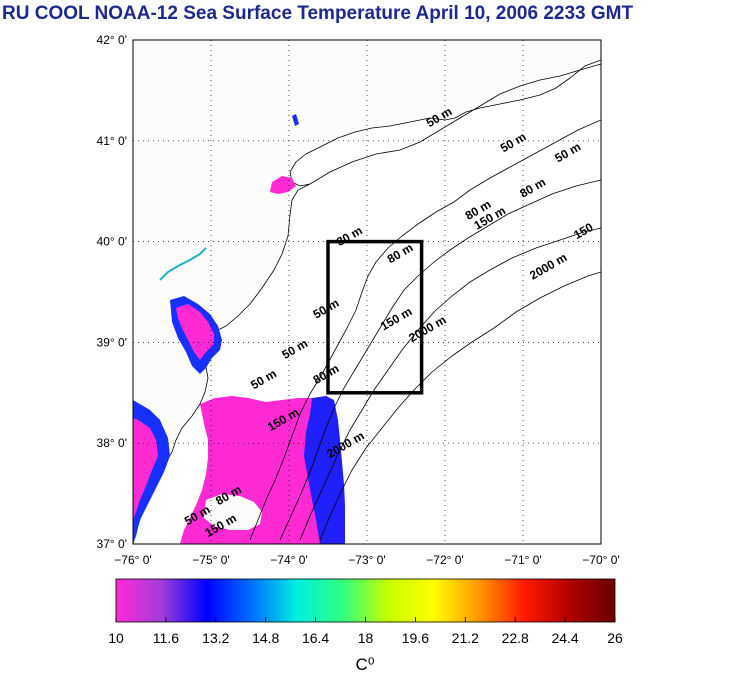  What do you see at coordinates (265, 638) in the screenshot?
I see `colorbar-tick-label: 14.8` at bounding box center [265, 638].